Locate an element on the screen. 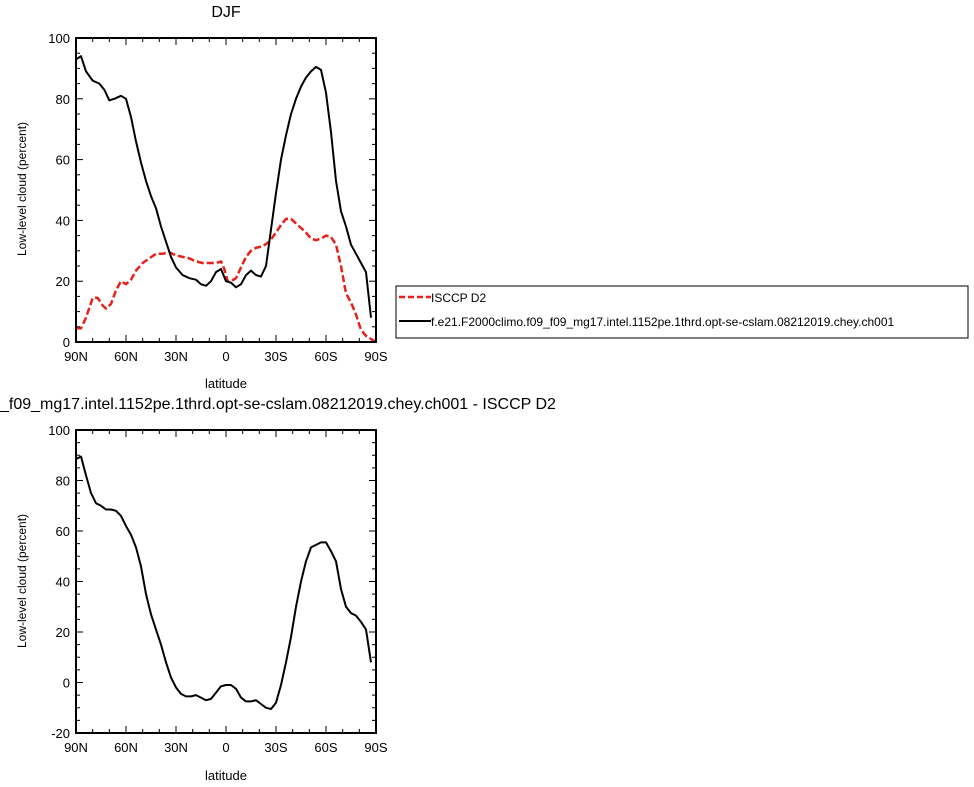 The width and height of the screenshot is (974, 787). top-x-tick-label: 30S is located at coordinates (275, 356).